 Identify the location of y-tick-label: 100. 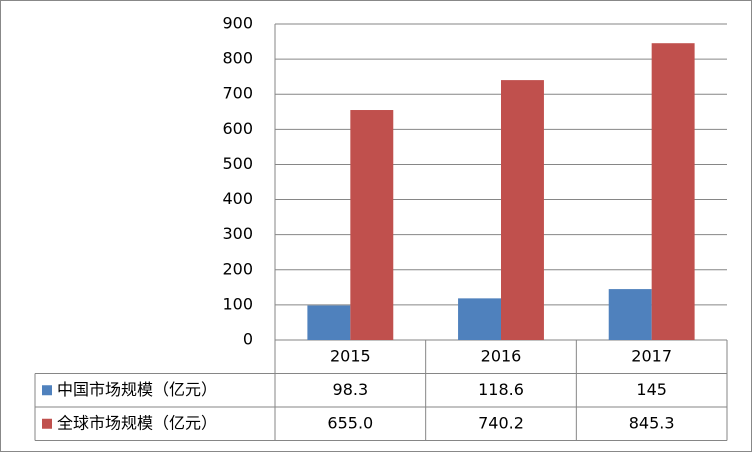
(237, 303).